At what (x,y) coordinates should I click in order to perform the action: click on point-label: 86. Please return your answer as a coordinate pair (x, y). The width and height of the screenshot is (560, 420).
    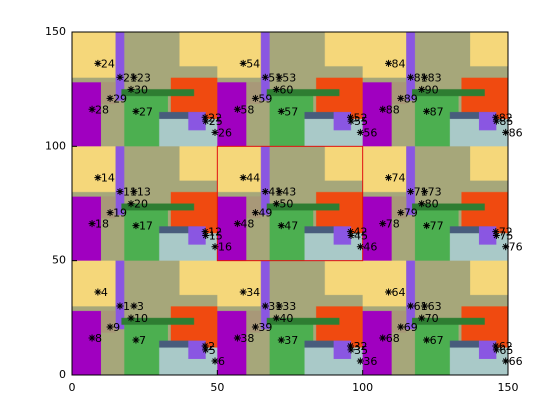
    Looking at the image, I should click on (516, 132).